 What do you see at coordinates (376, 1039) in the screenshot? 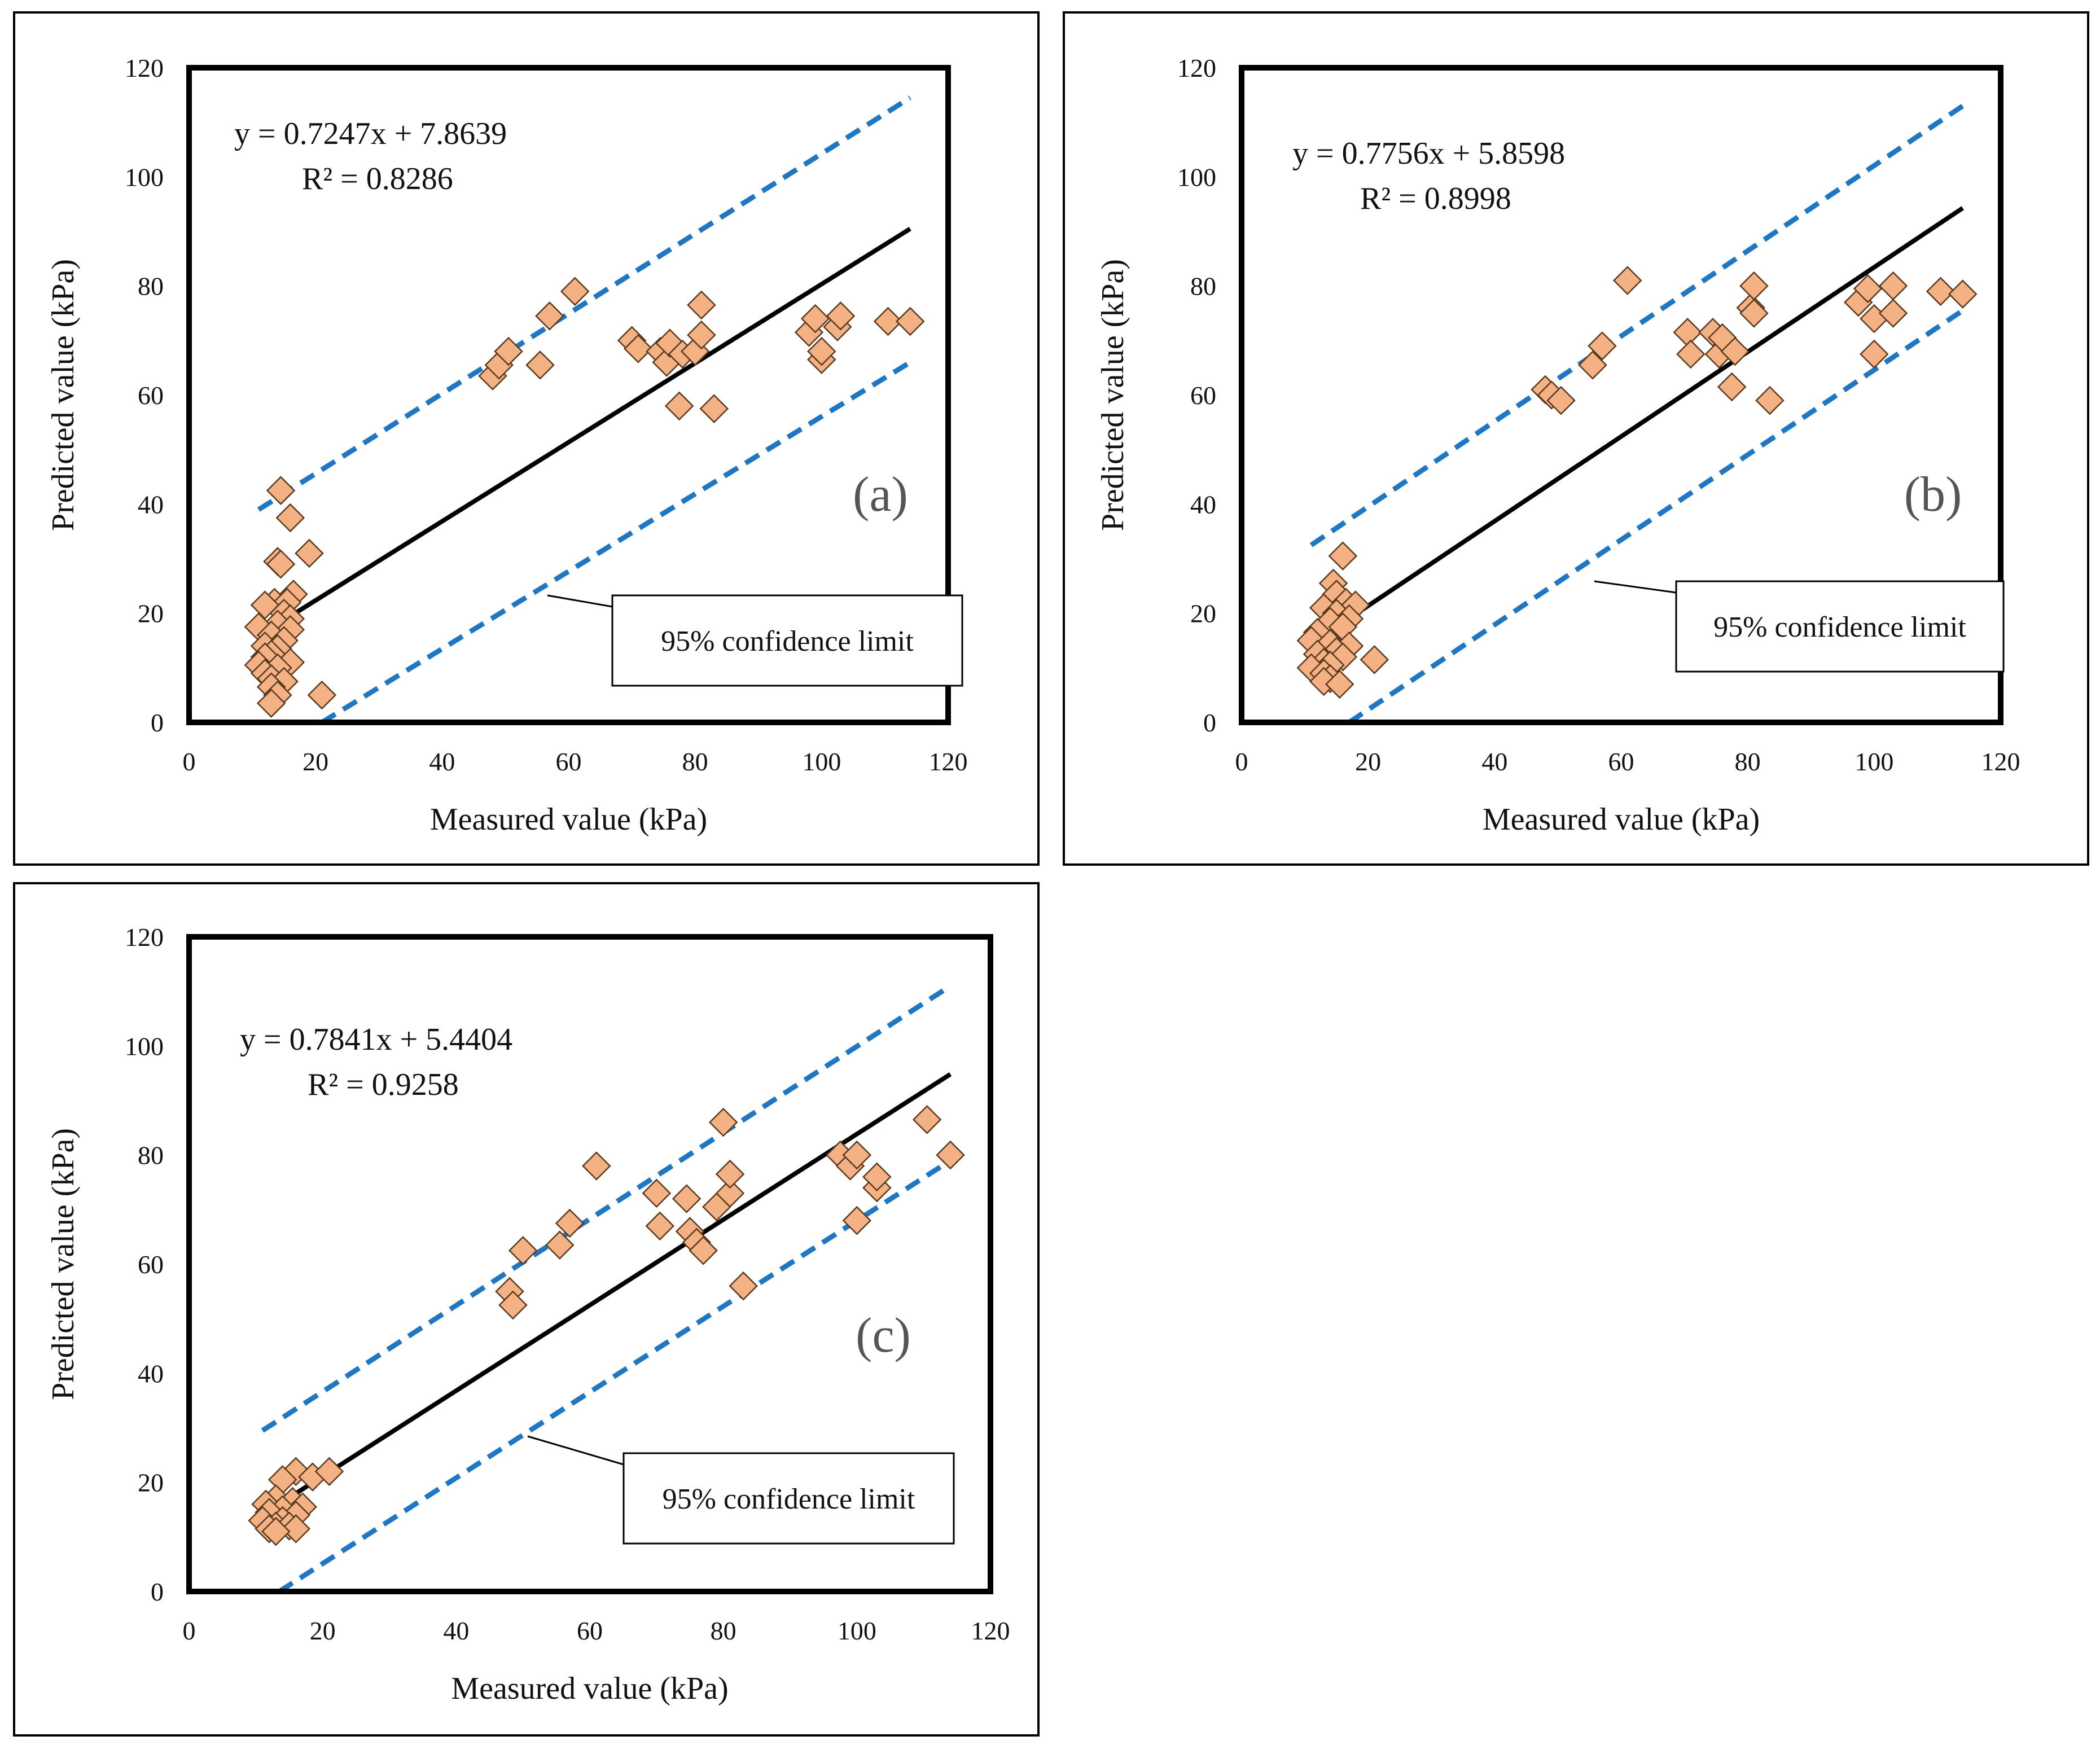
I see `regression-equation: y = 0.7841x + 5.4404` at bounding box center [376, 1039].